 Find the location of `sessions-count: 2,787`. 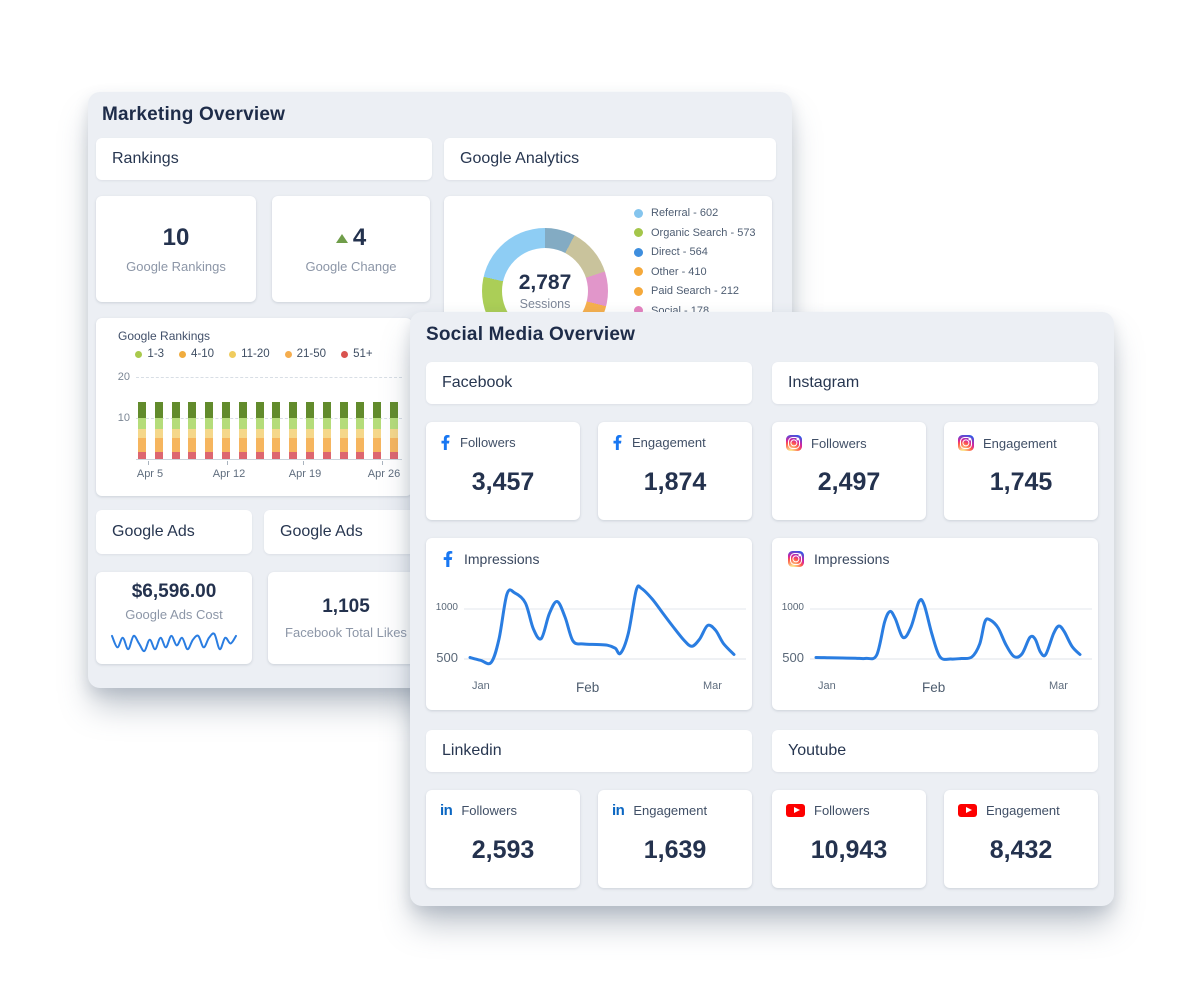

sessions-count: 2,787 is located at coordinates (545, 282).